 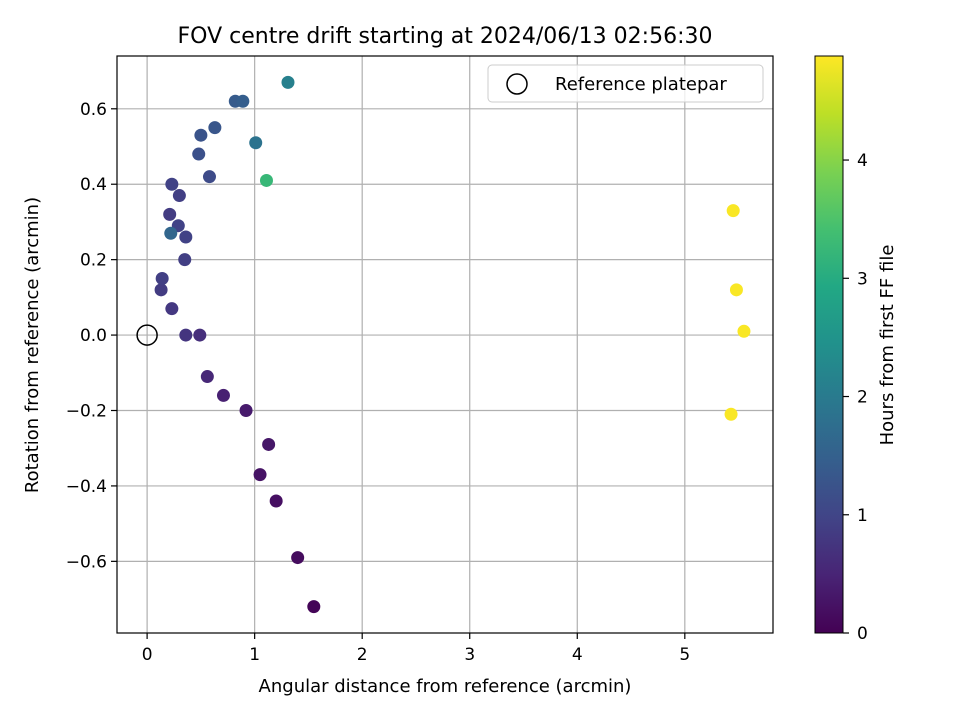 What do you see at coordinates (577, 655) in the screenshot?
I see `x-tick-label: 4` at bounding box center [577, 655].